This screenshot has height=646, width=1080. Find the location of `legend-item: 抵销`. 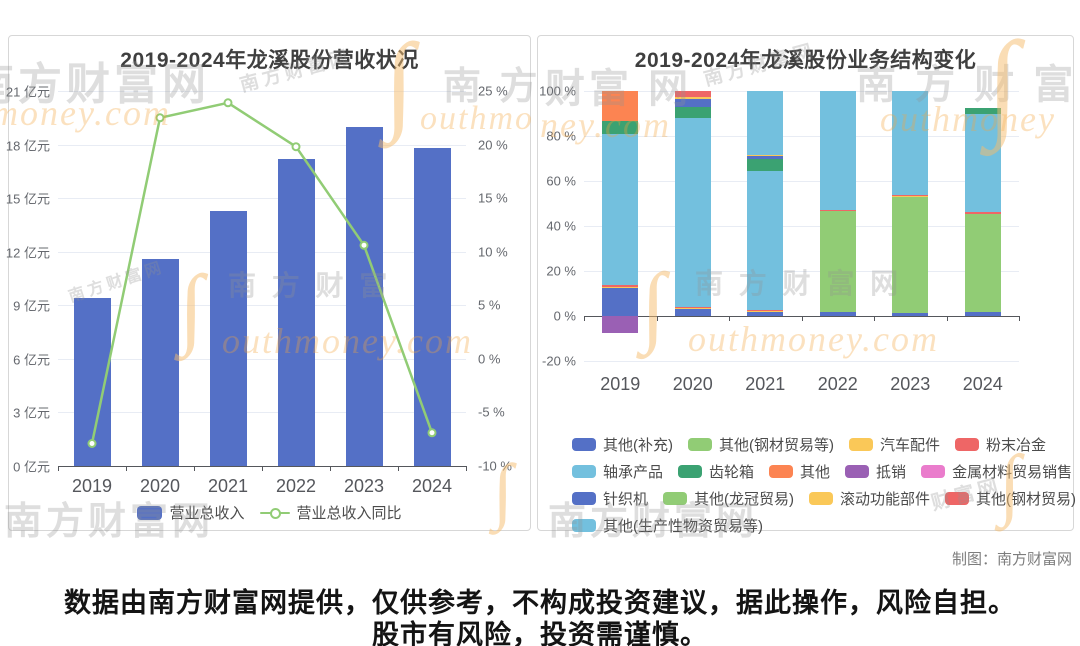

legend-item: 抵销 is located at coordinates (875, 471).